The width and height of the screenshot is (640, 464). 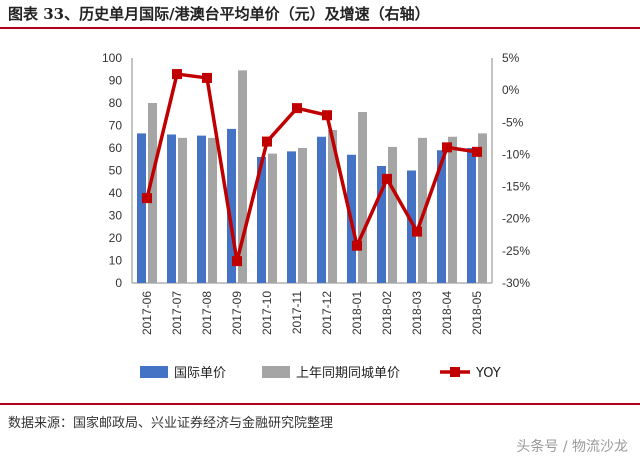 What do you see at coordinates (112, 58) in the screenshot?
I see `left-tick-label: 100` at bounding box center [112, 58].